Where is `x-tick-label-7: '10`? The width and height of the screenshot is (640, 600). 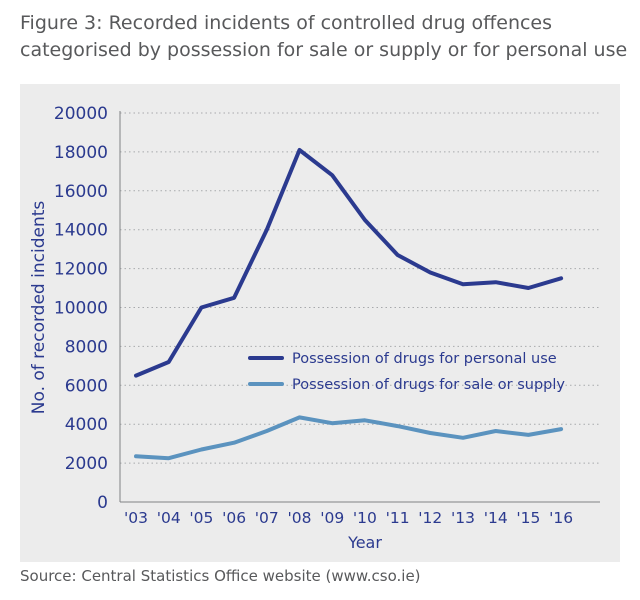
x-tick-label-7: '10 is located at coordinates (365, 518).